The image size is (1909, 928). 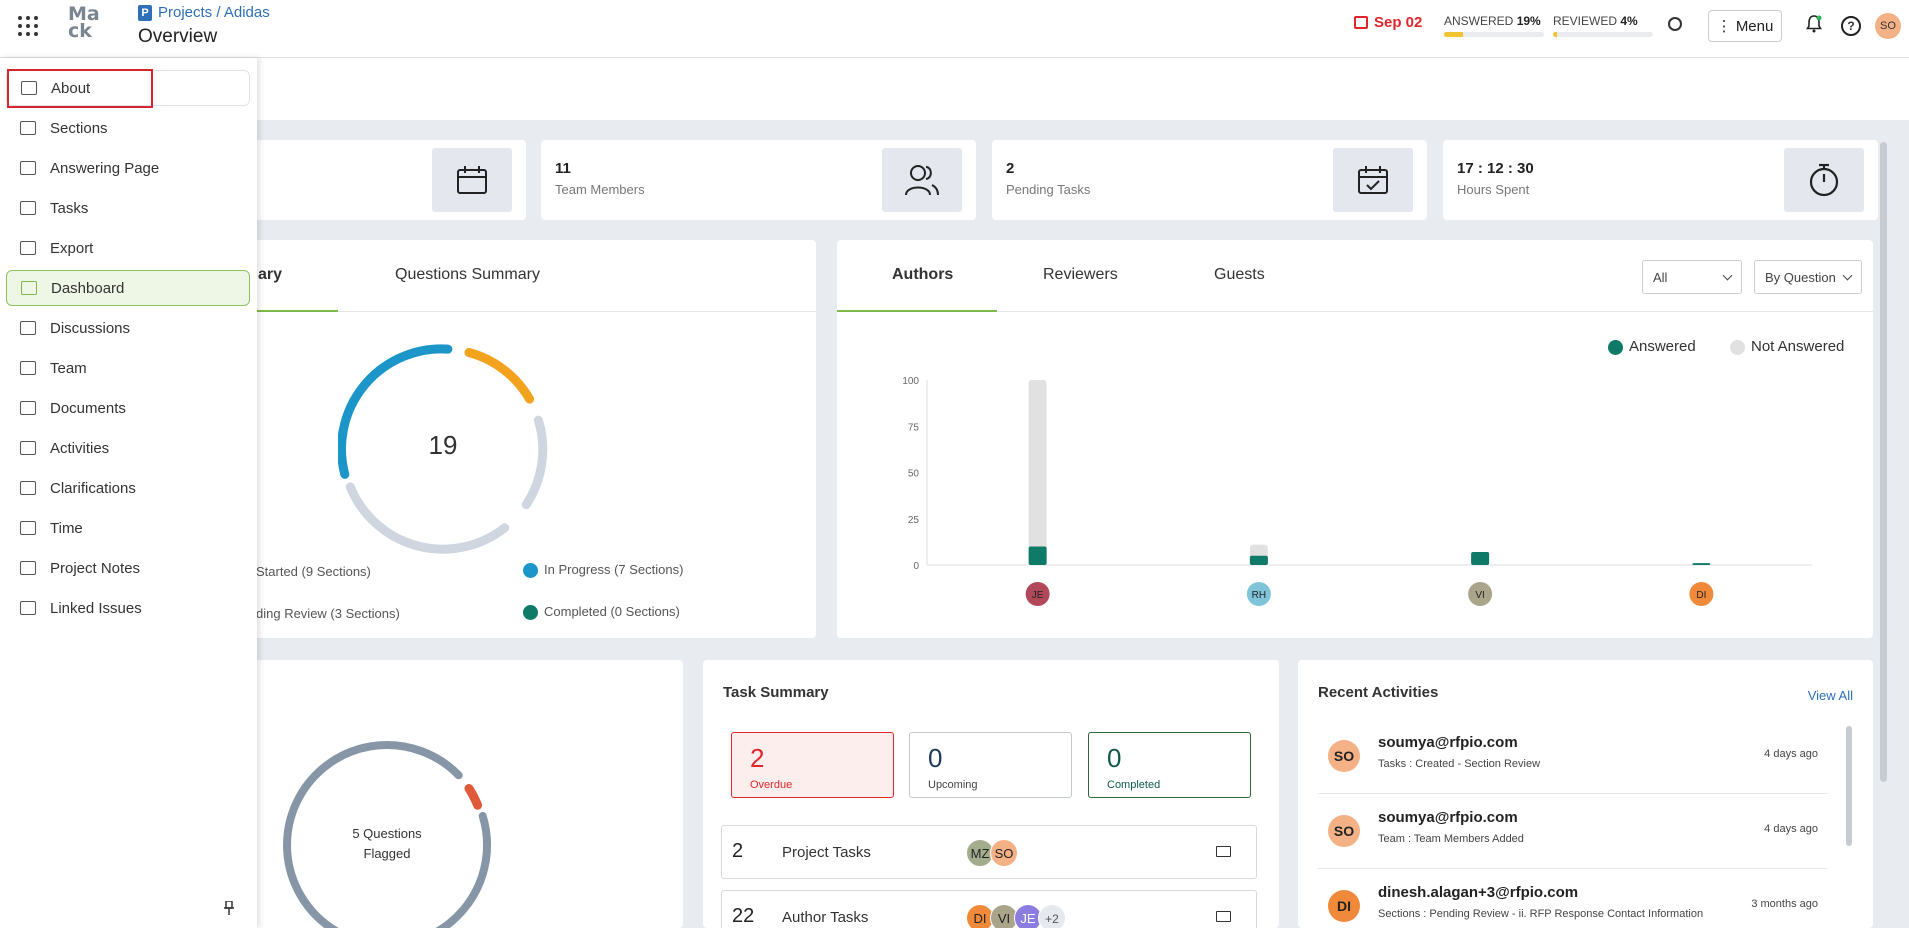 I want to click on upcoming-label: Upcoming, so click(x=953, y=785).